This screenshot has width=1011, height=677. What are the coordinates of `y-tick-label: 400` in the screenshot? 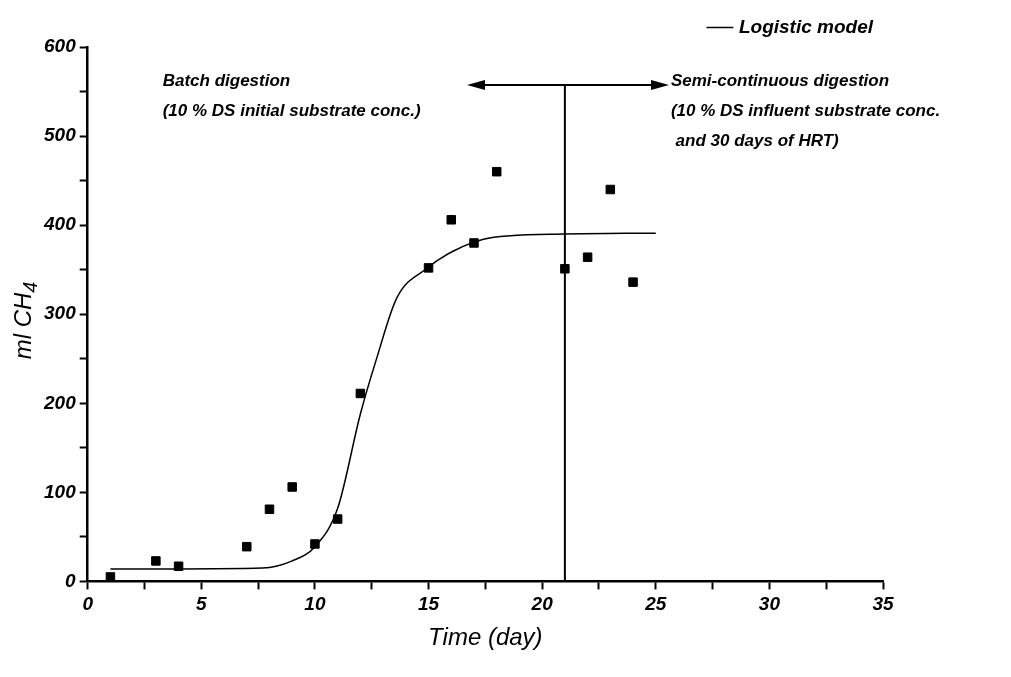 It's located at (60, 224).